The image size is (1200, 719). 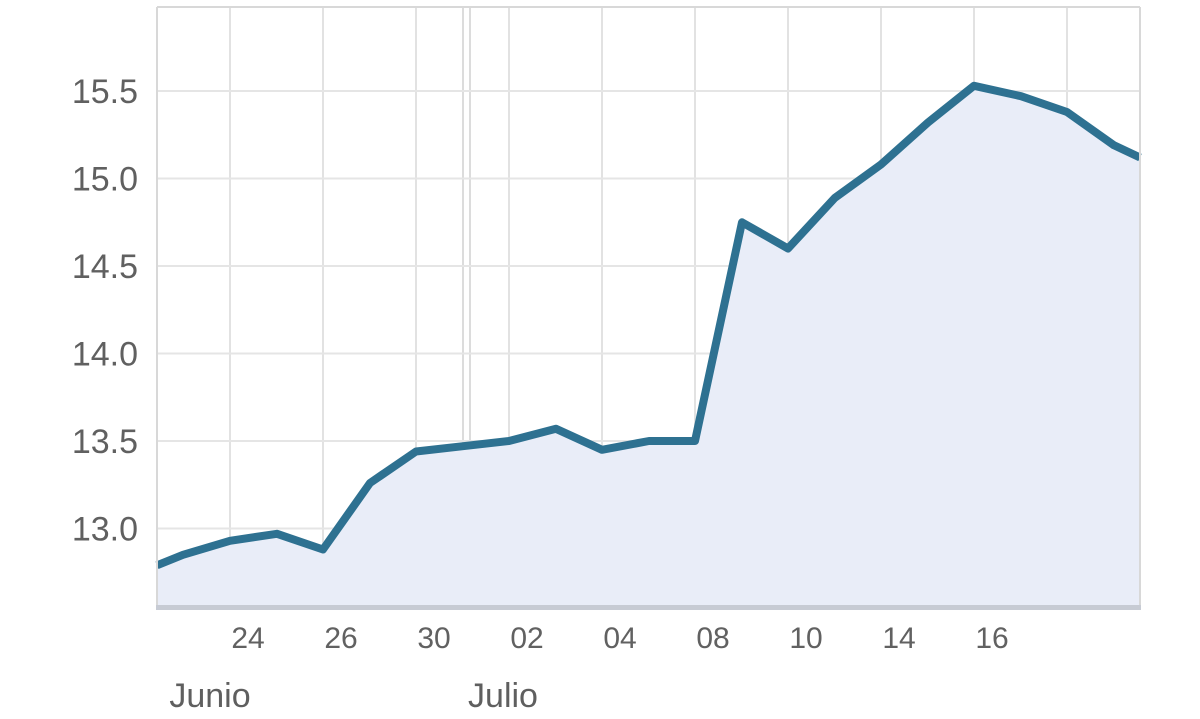 What do you see at coordinates (340, 638) in the screenshot?
I see `x-tick-label: 26` at bounding box center [340, 638].